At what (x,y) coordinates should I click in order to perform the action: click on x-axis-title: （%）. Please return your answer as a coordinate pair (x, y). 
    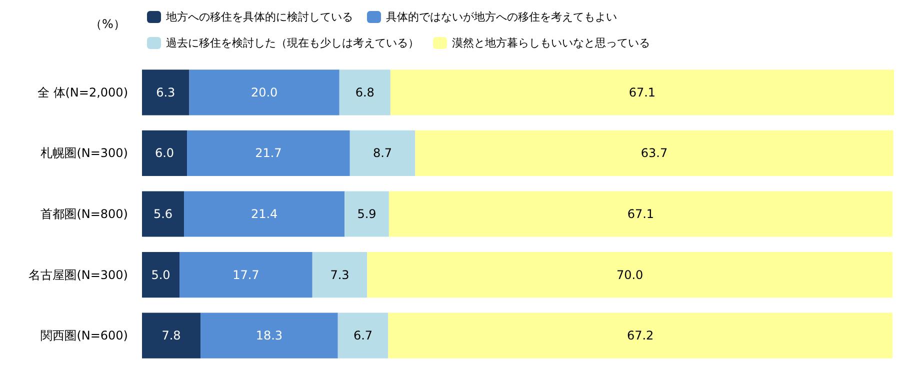
    Looking at the image, I should click on (108, 24).